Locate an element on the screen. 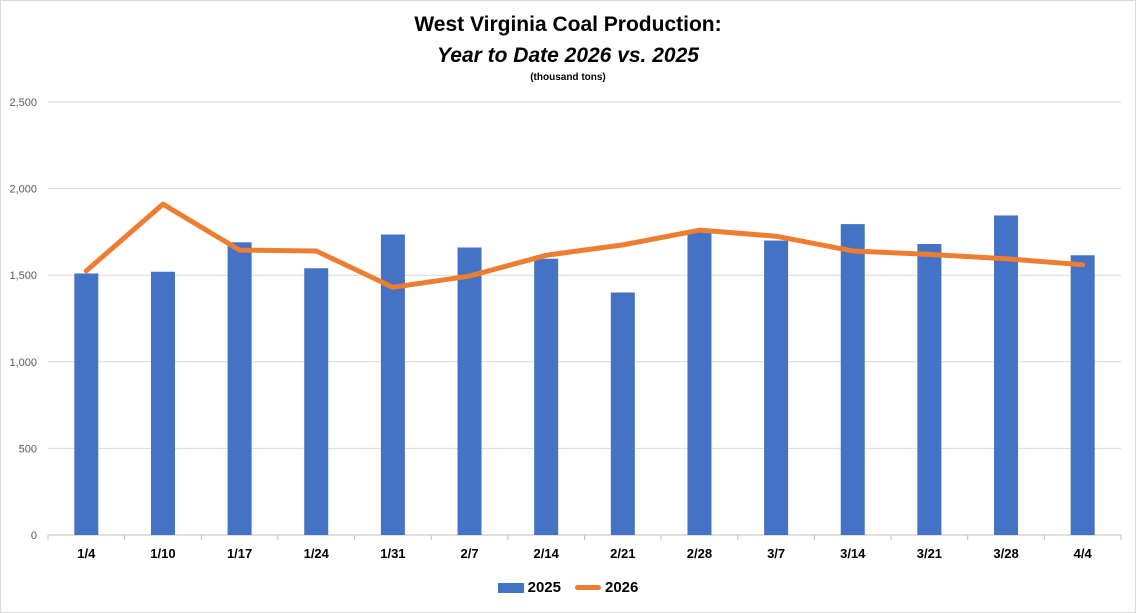  line-2026 is located at coordinates (584, 245).